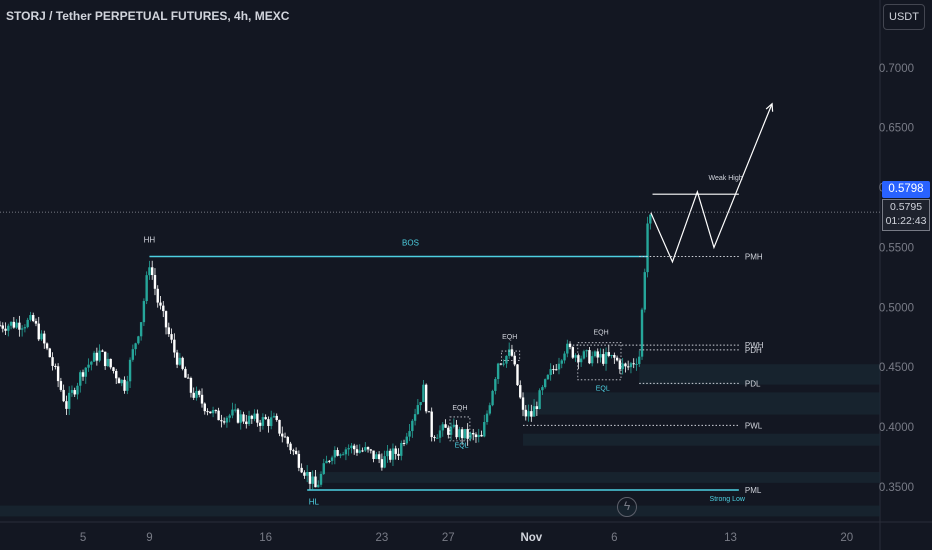 The height and width of the screenshot is (550, 932). What do you see at coordinates (627, 507) in the screenshot?
I see `flash-icon: ϟ` at bounding box center [627, 507].